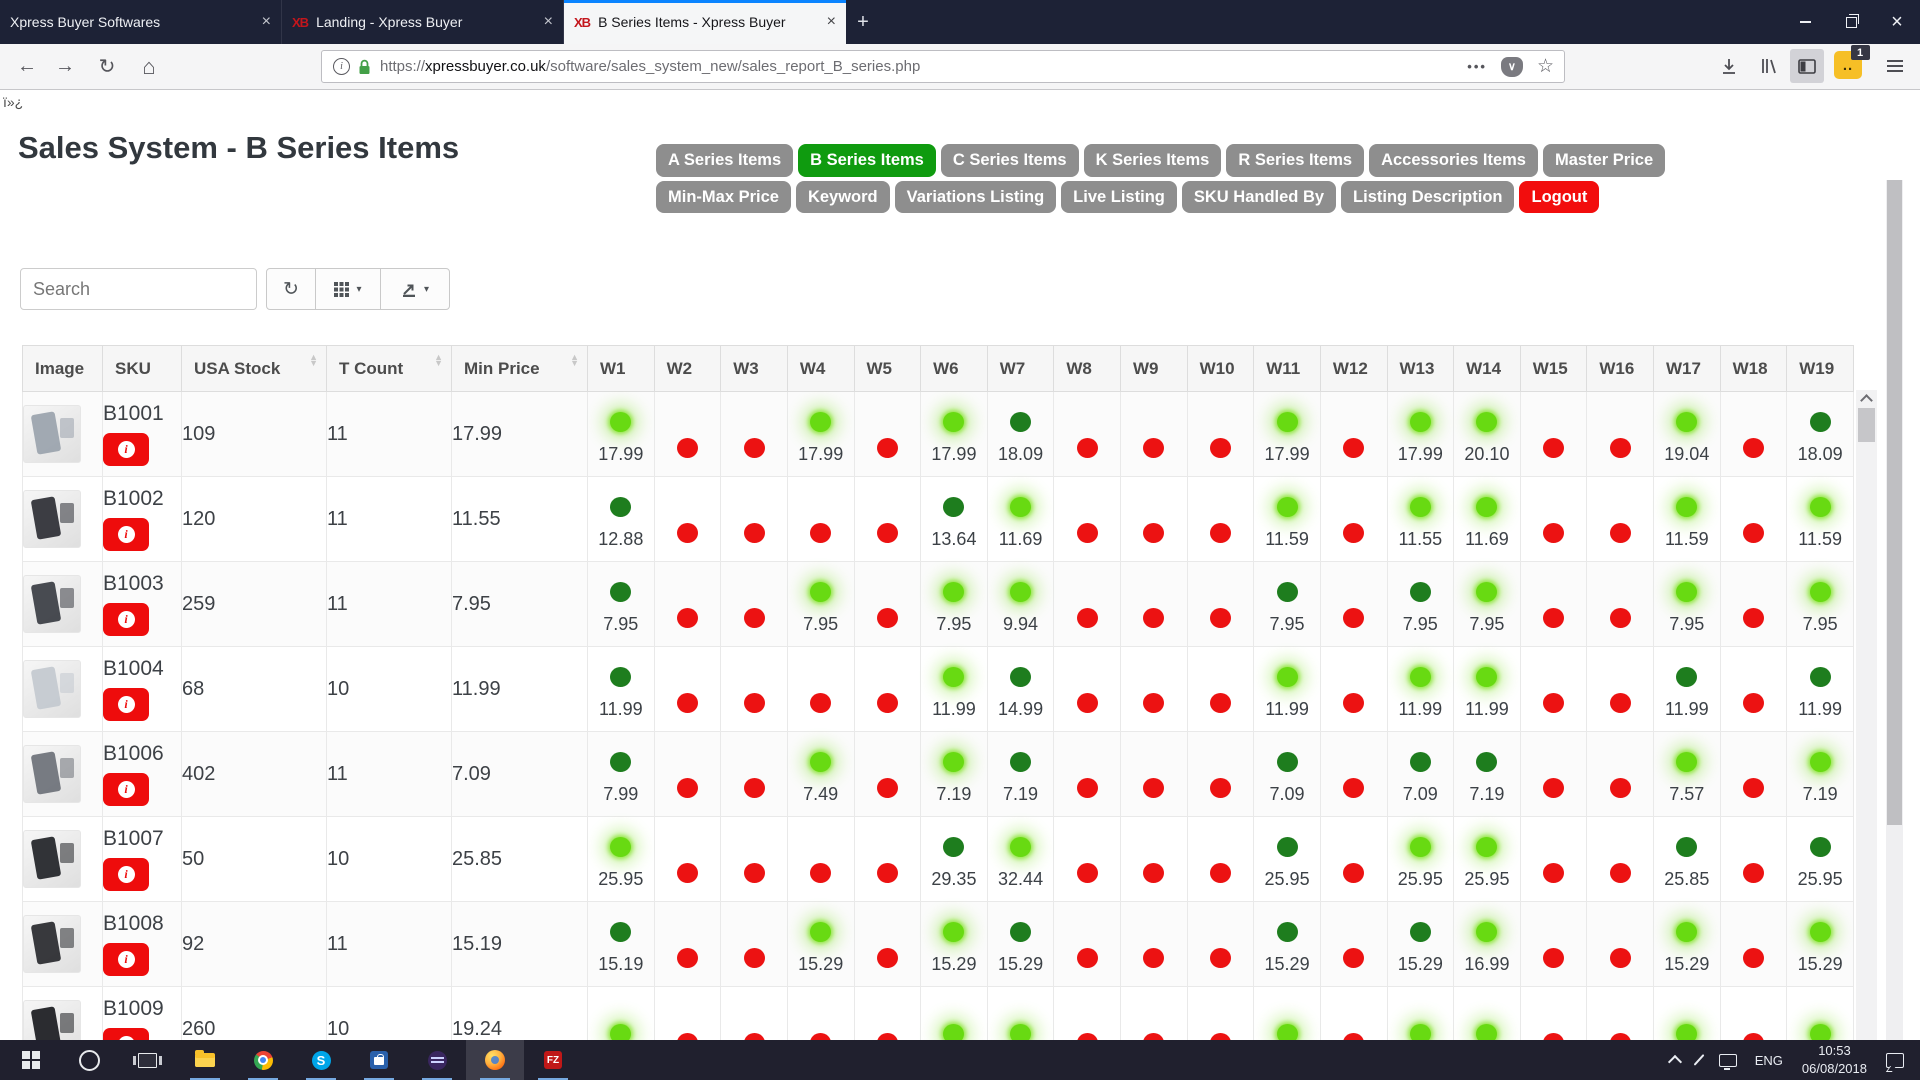 This screenshot has width=1920, height=1080. What do you see at coordinates (149, 66) in the screenshot?
I see `home-icon: ⌂` at bounding box center [149, 66].